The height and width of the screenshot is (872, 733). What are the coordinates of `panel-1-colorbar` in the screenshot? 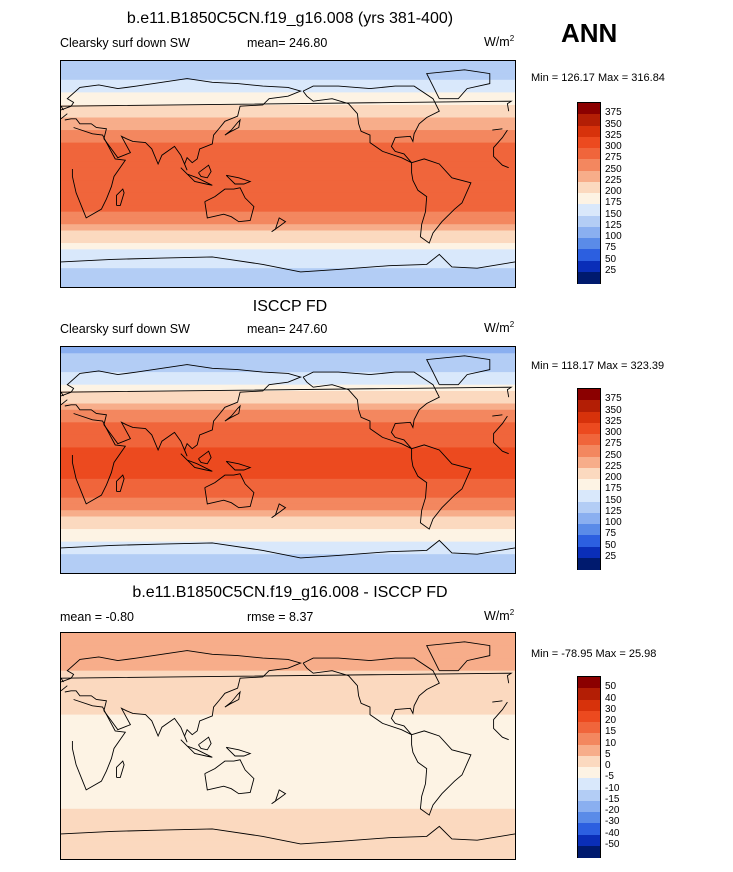 It's located at (589, 193).